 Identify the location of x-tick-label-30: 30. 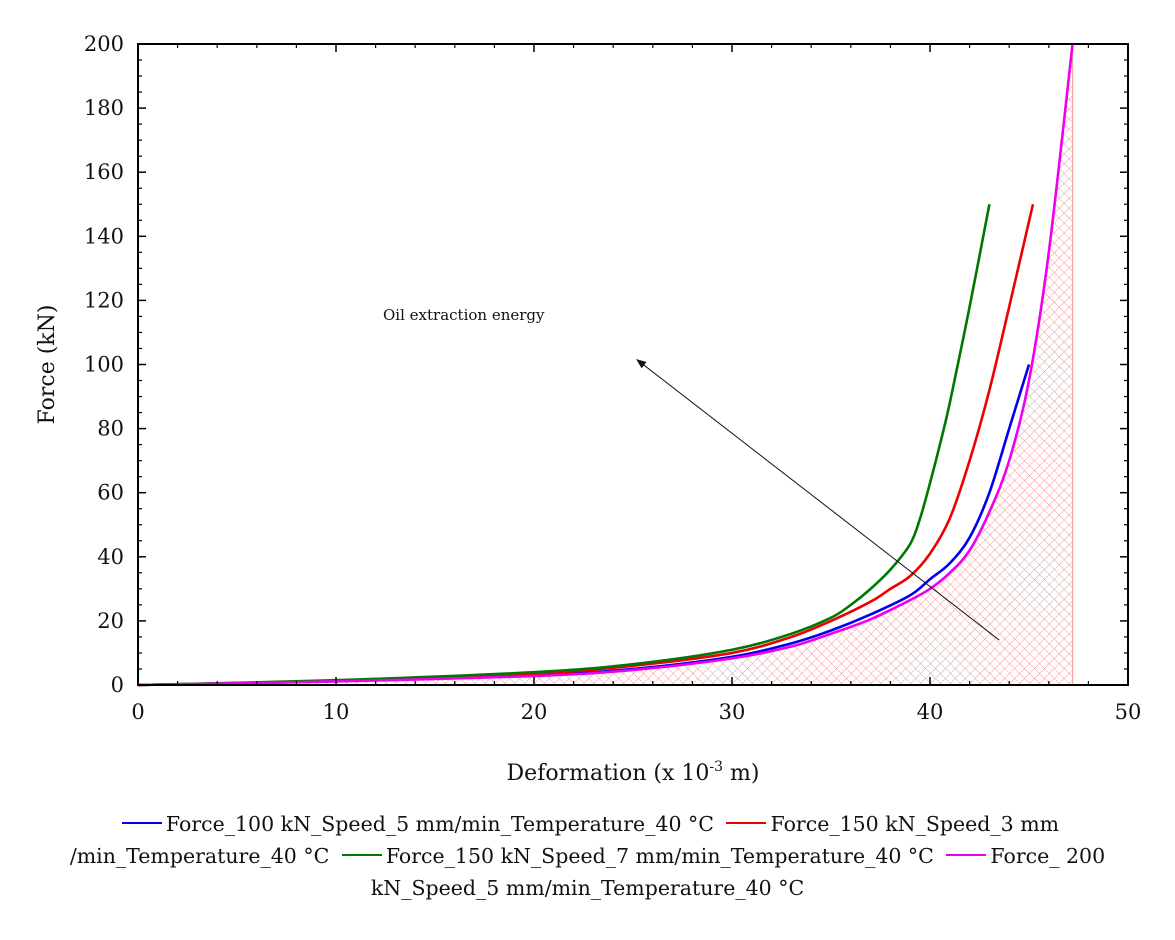
(732, 712).